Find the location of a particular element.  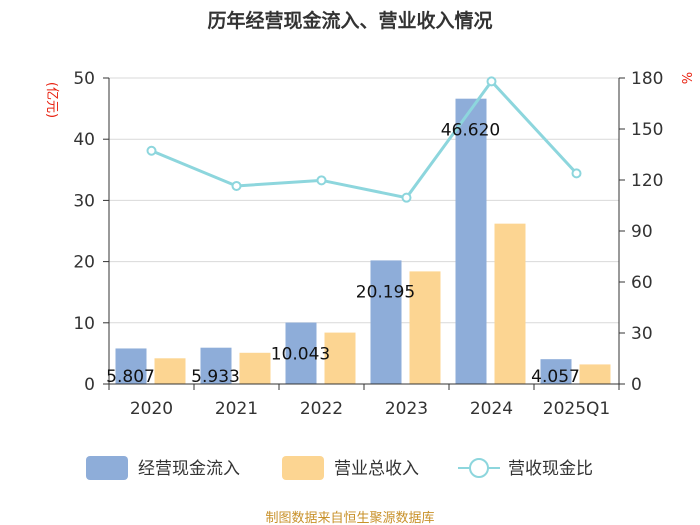

right-tick-label: 150 is located at coordinates (647, 130).